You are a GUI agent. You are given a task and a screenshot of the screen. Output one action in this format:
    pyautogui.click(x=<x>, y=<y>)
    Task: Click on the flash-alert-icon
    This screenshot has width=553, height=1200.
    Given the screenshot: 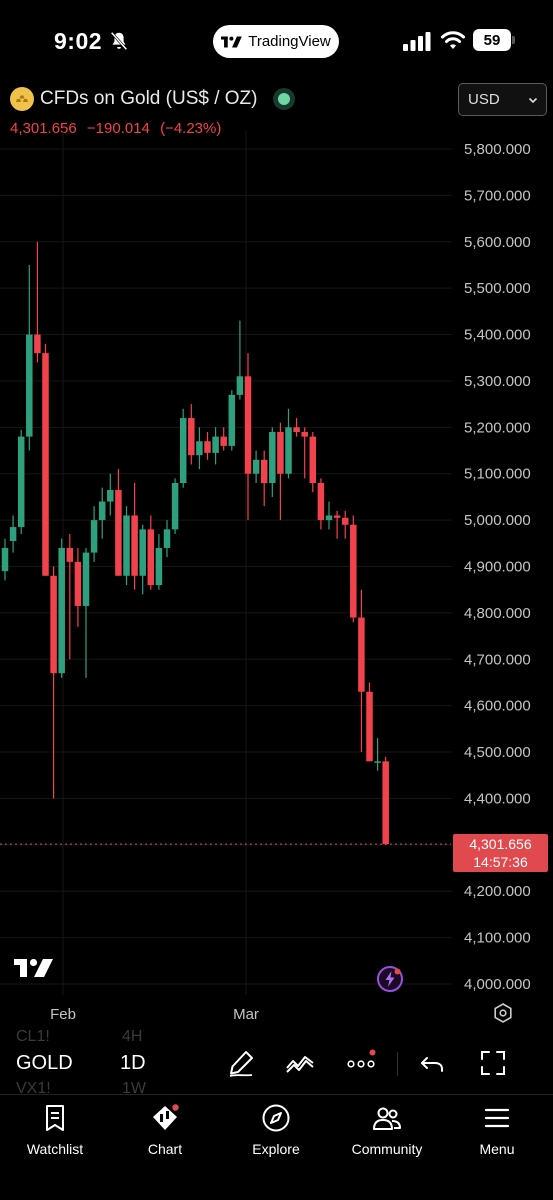 What is the action you would take?
    pyautogui.click(x=390, y=979)
    